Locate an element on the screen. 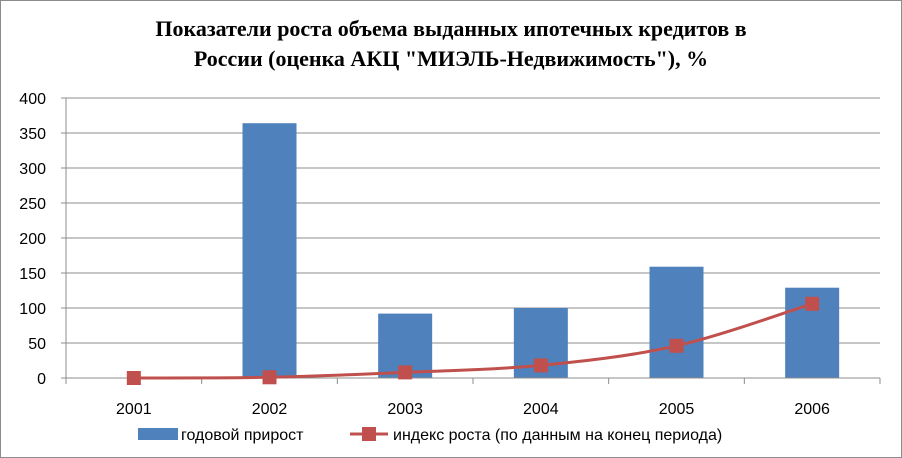 The width and height of the screenshot is (902, 458). y-tick-label: 100 is located at coordinates (32, 309).